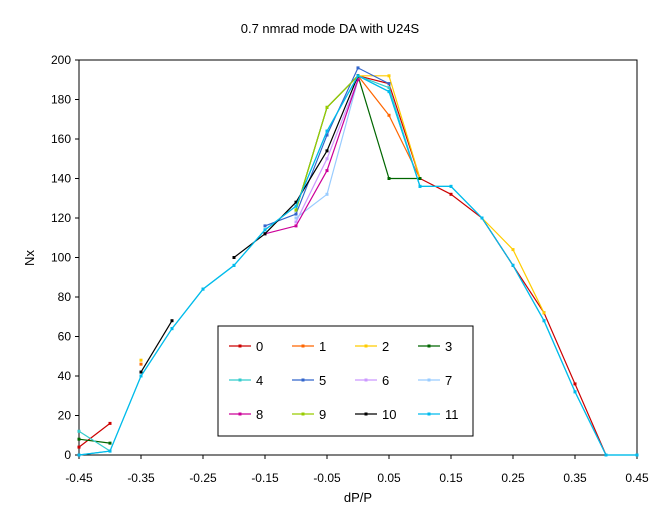  Describe the element at coordinates (322, 414) in the screenshot. I see `legend-label: 9` at that location.